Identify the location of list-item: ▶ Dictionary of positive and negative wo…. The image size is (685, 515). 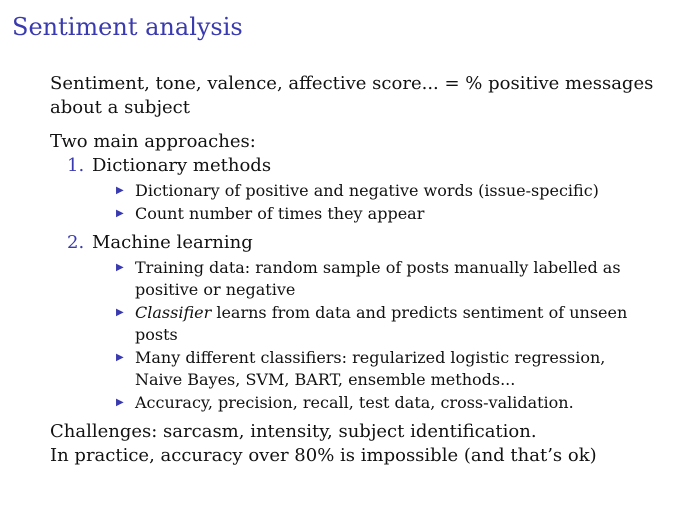
(352, 191).